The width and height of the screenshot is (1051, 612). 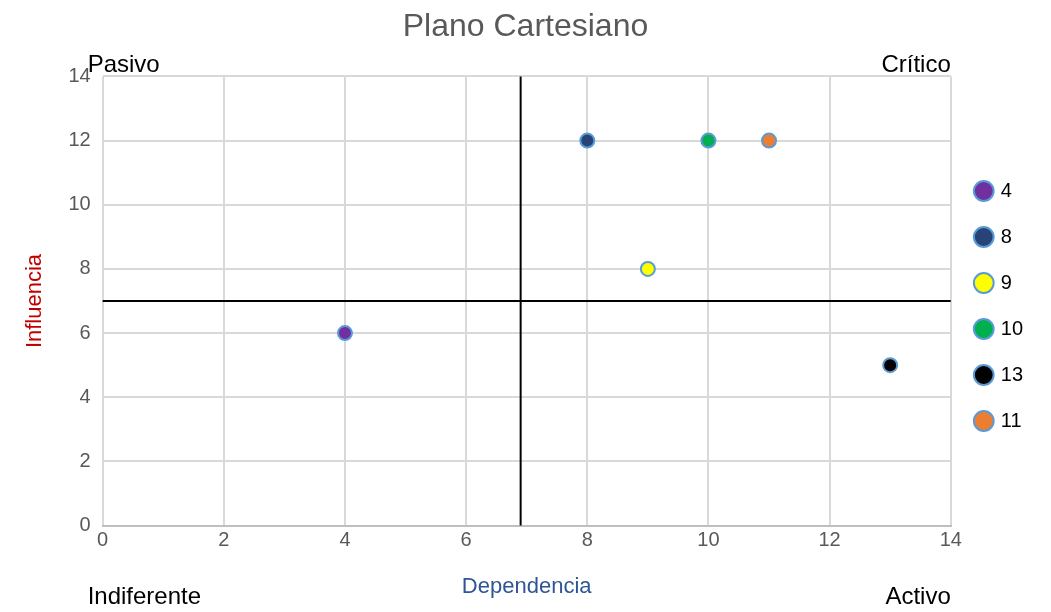 What do you see at coordinates (85, 459) in the screenshot?
I see `y-tick-label: 2` at bounding box center [85, 459].